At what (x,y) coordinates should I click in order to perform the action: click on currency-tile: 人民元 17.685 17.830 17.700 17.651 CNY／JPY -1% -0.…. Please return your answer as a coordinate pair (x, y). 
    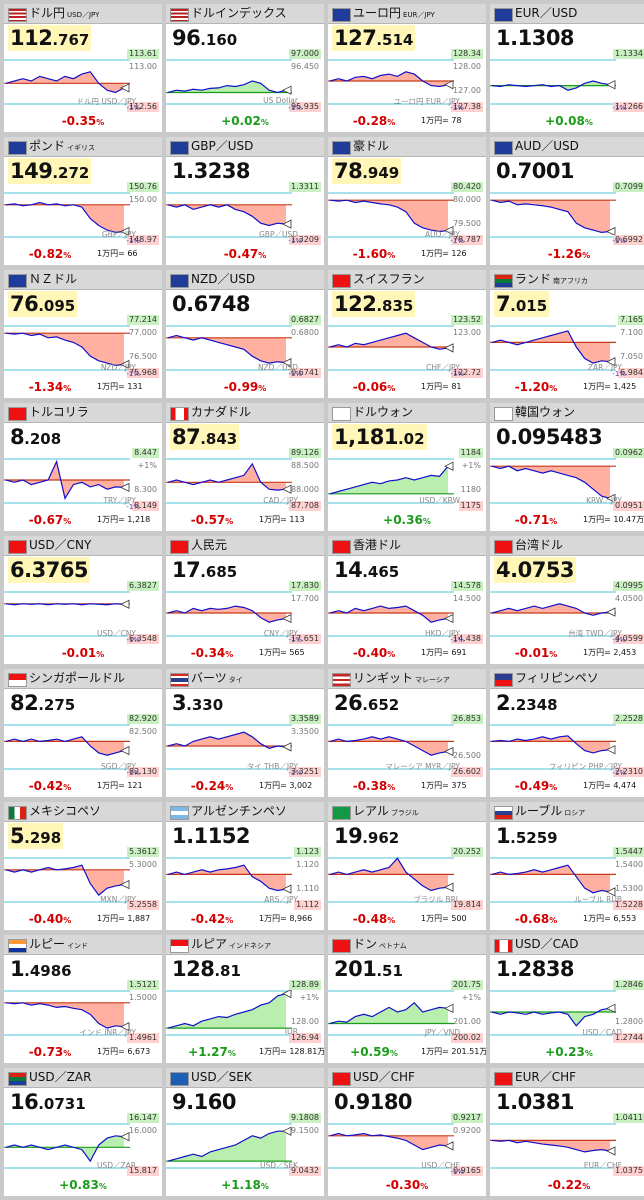
    Looking at the image, I should click on (245, 600).